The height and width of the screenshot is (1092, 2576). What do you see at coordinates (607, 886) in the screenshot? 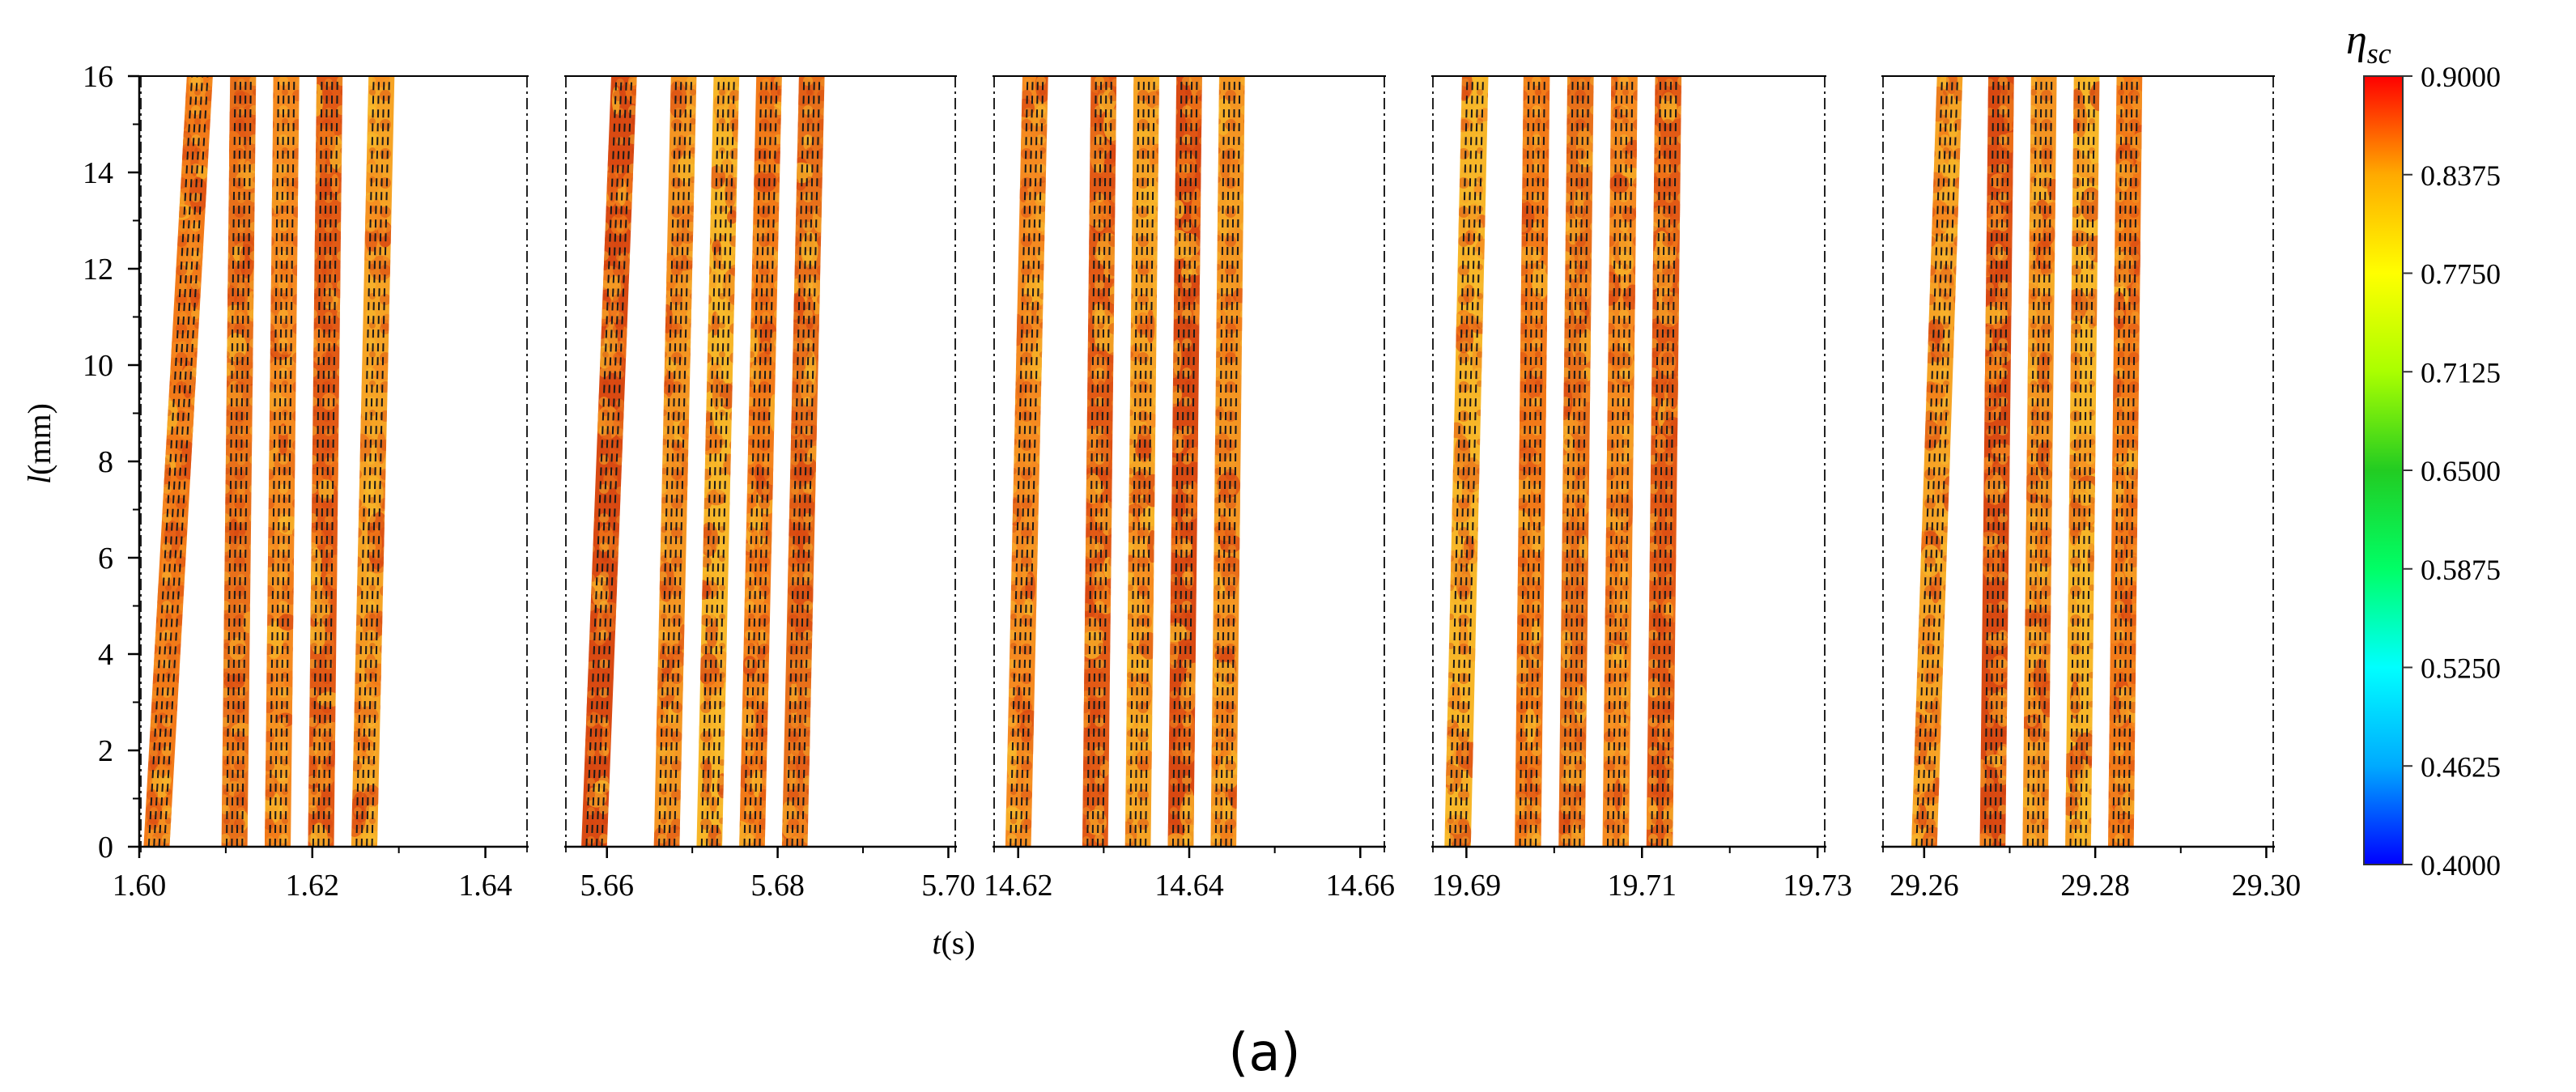
I see `x-tick-label: 5.66` at bounding box center [607, 886].